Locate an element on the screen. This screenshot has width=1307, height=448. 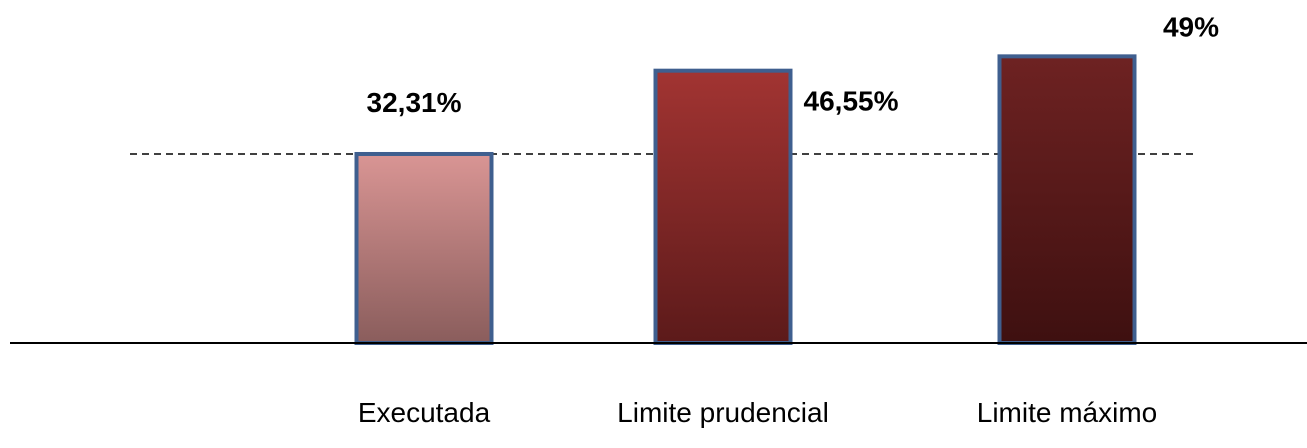
category-label-3: Limite máximo is located at coordinates (1067, 412).